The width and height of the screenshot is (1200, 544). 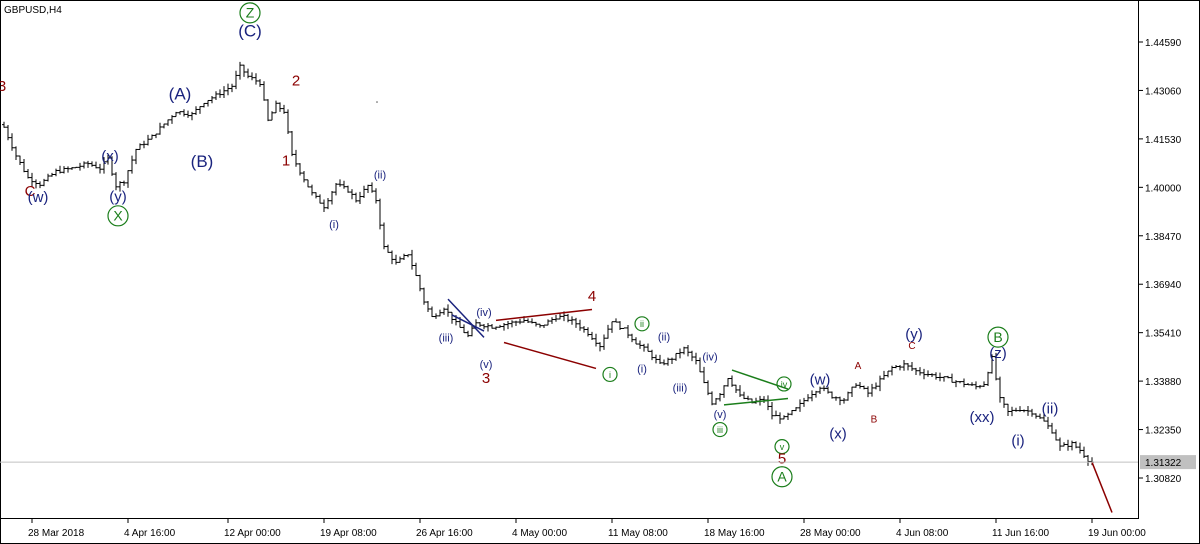 I want to click on wave-label-text: i, so click(x=610, y=375).